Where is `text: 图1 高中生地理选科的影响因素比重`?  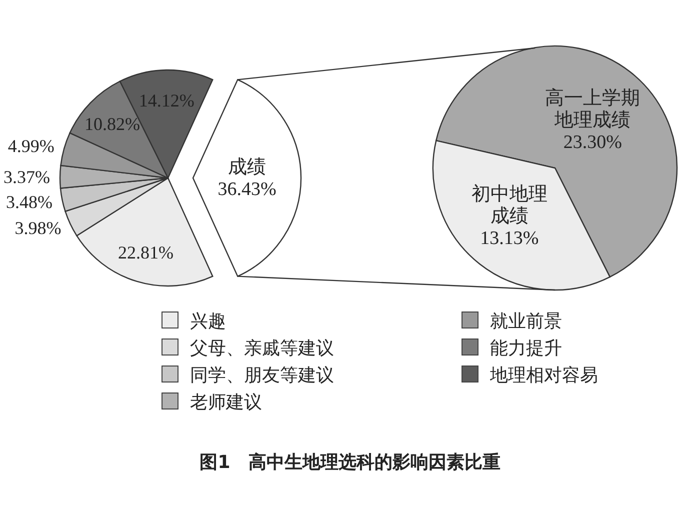
text: 图1 高中生地理选科的影响因素比重 is located at coordinates (350, 462).